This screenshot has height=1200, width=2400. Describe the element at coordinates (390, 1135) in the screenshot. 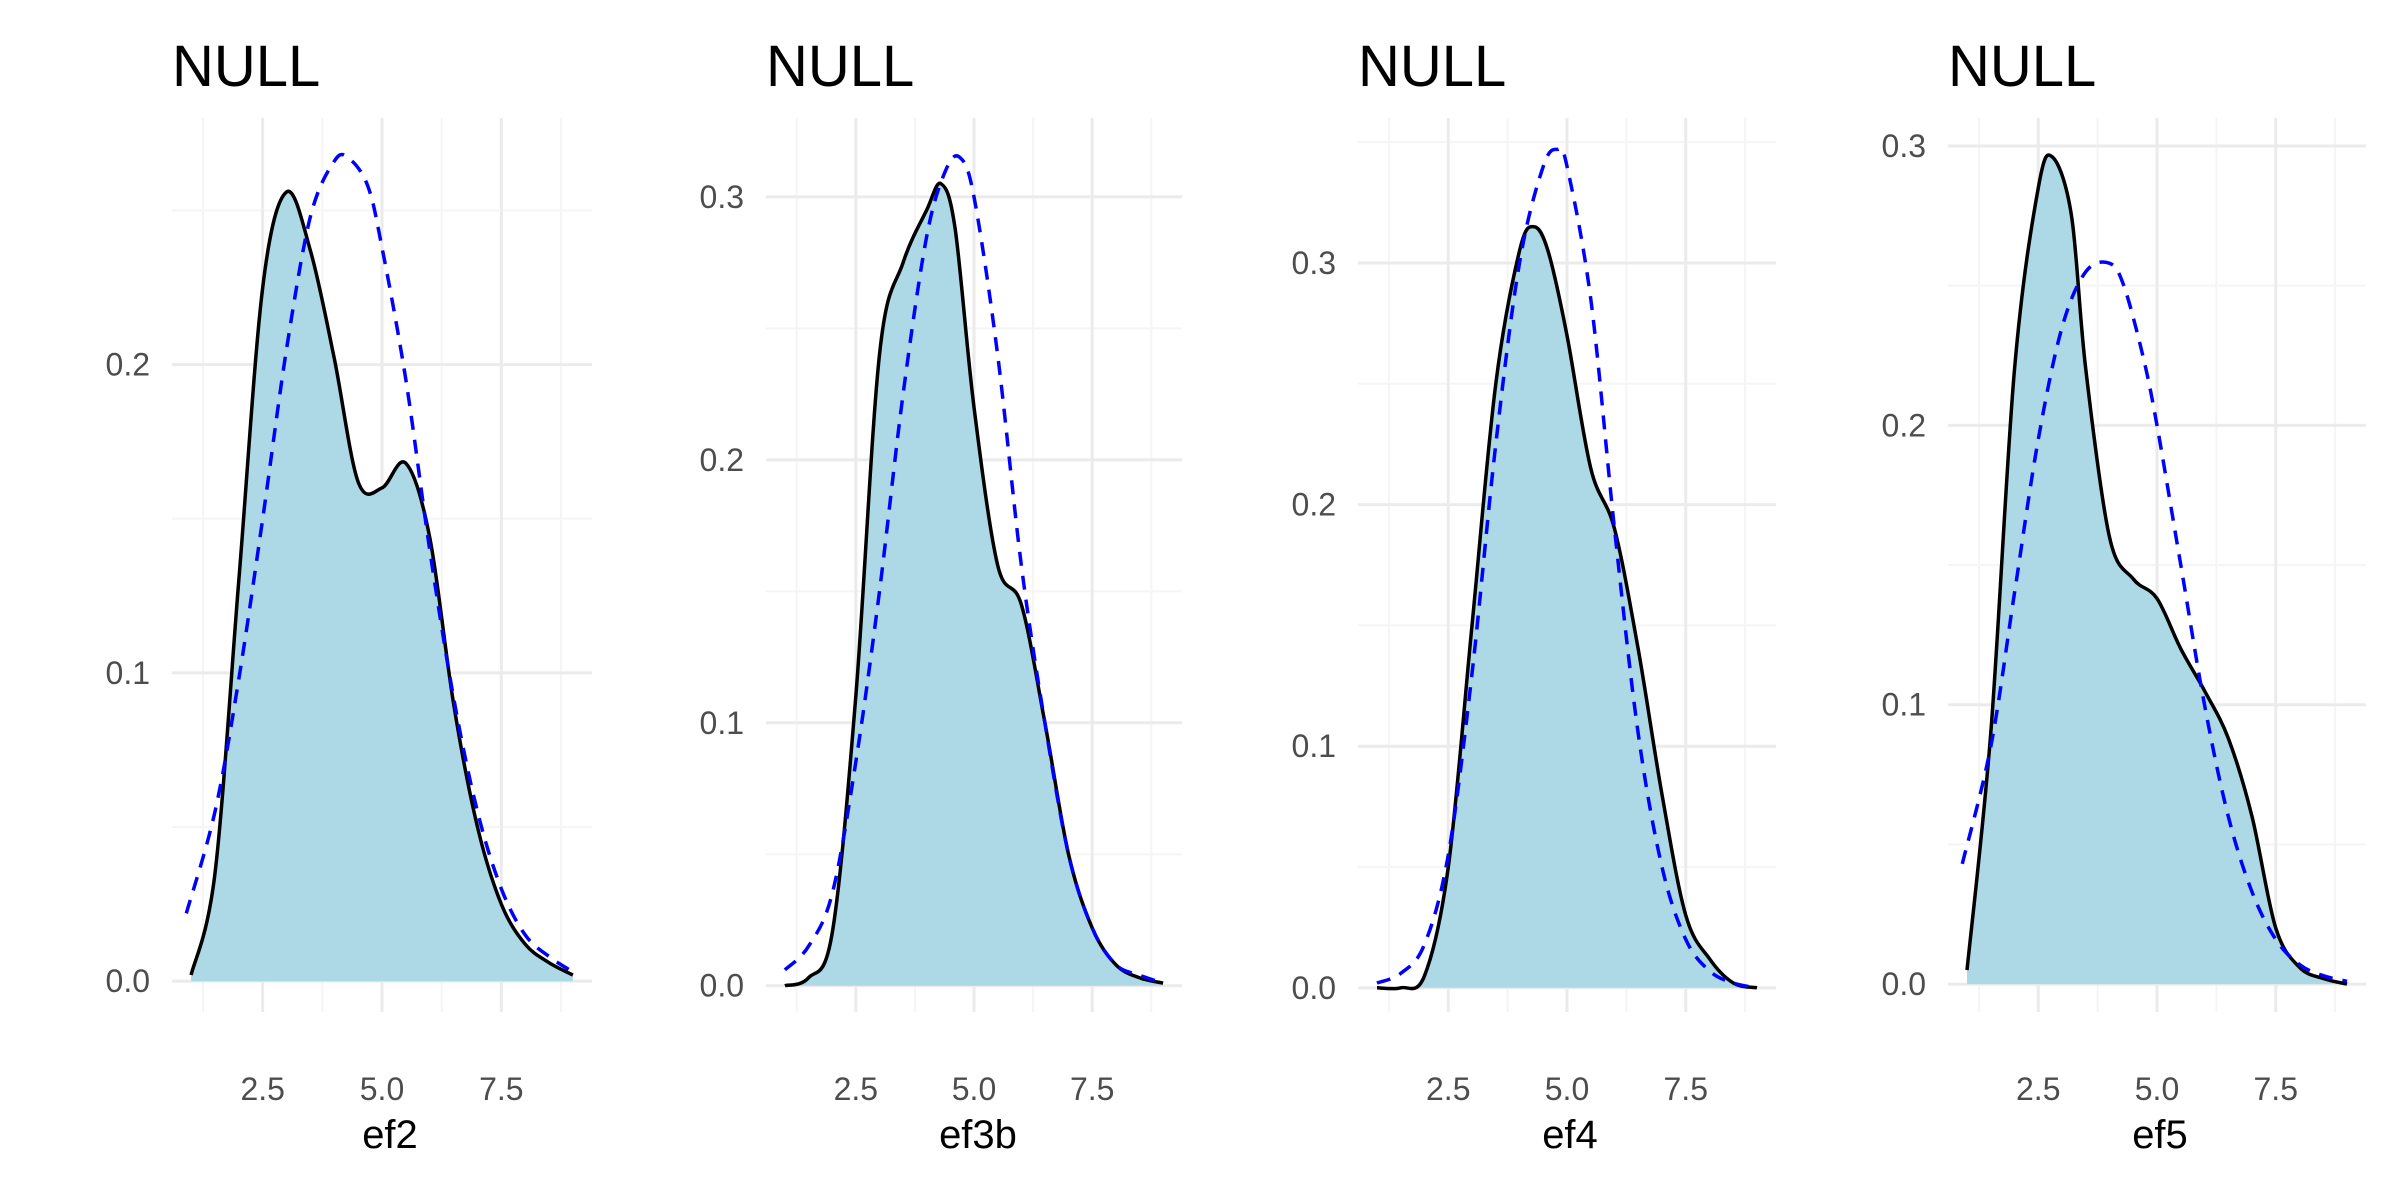

I see `x-axis-label: ef2` at that location.